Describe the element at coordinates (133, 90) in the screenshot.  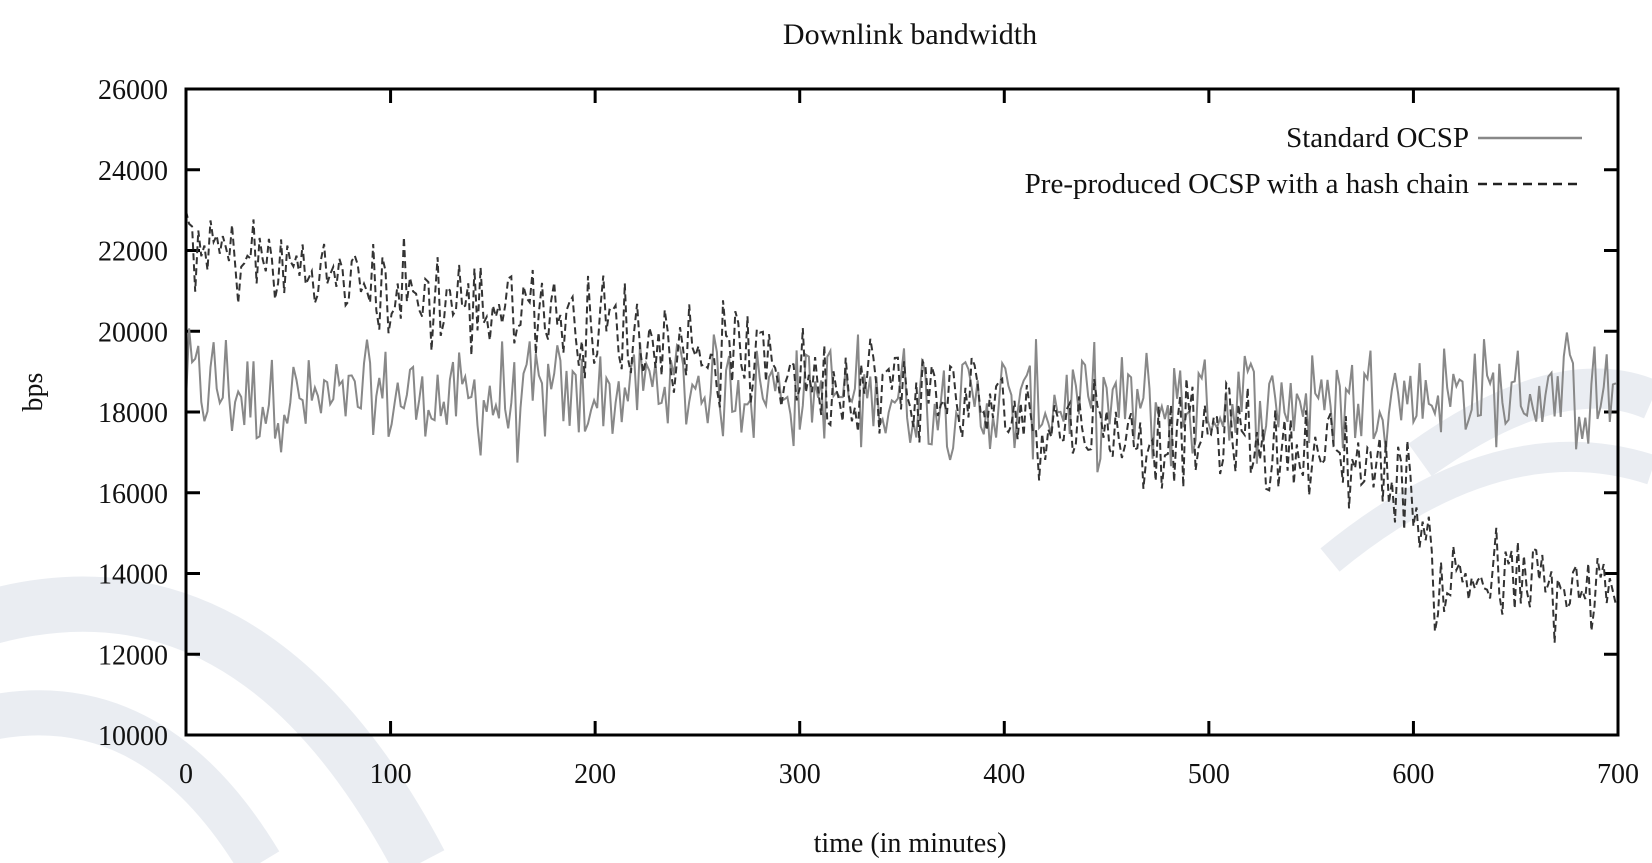
I see `y-tick-label: 26000` at that location.